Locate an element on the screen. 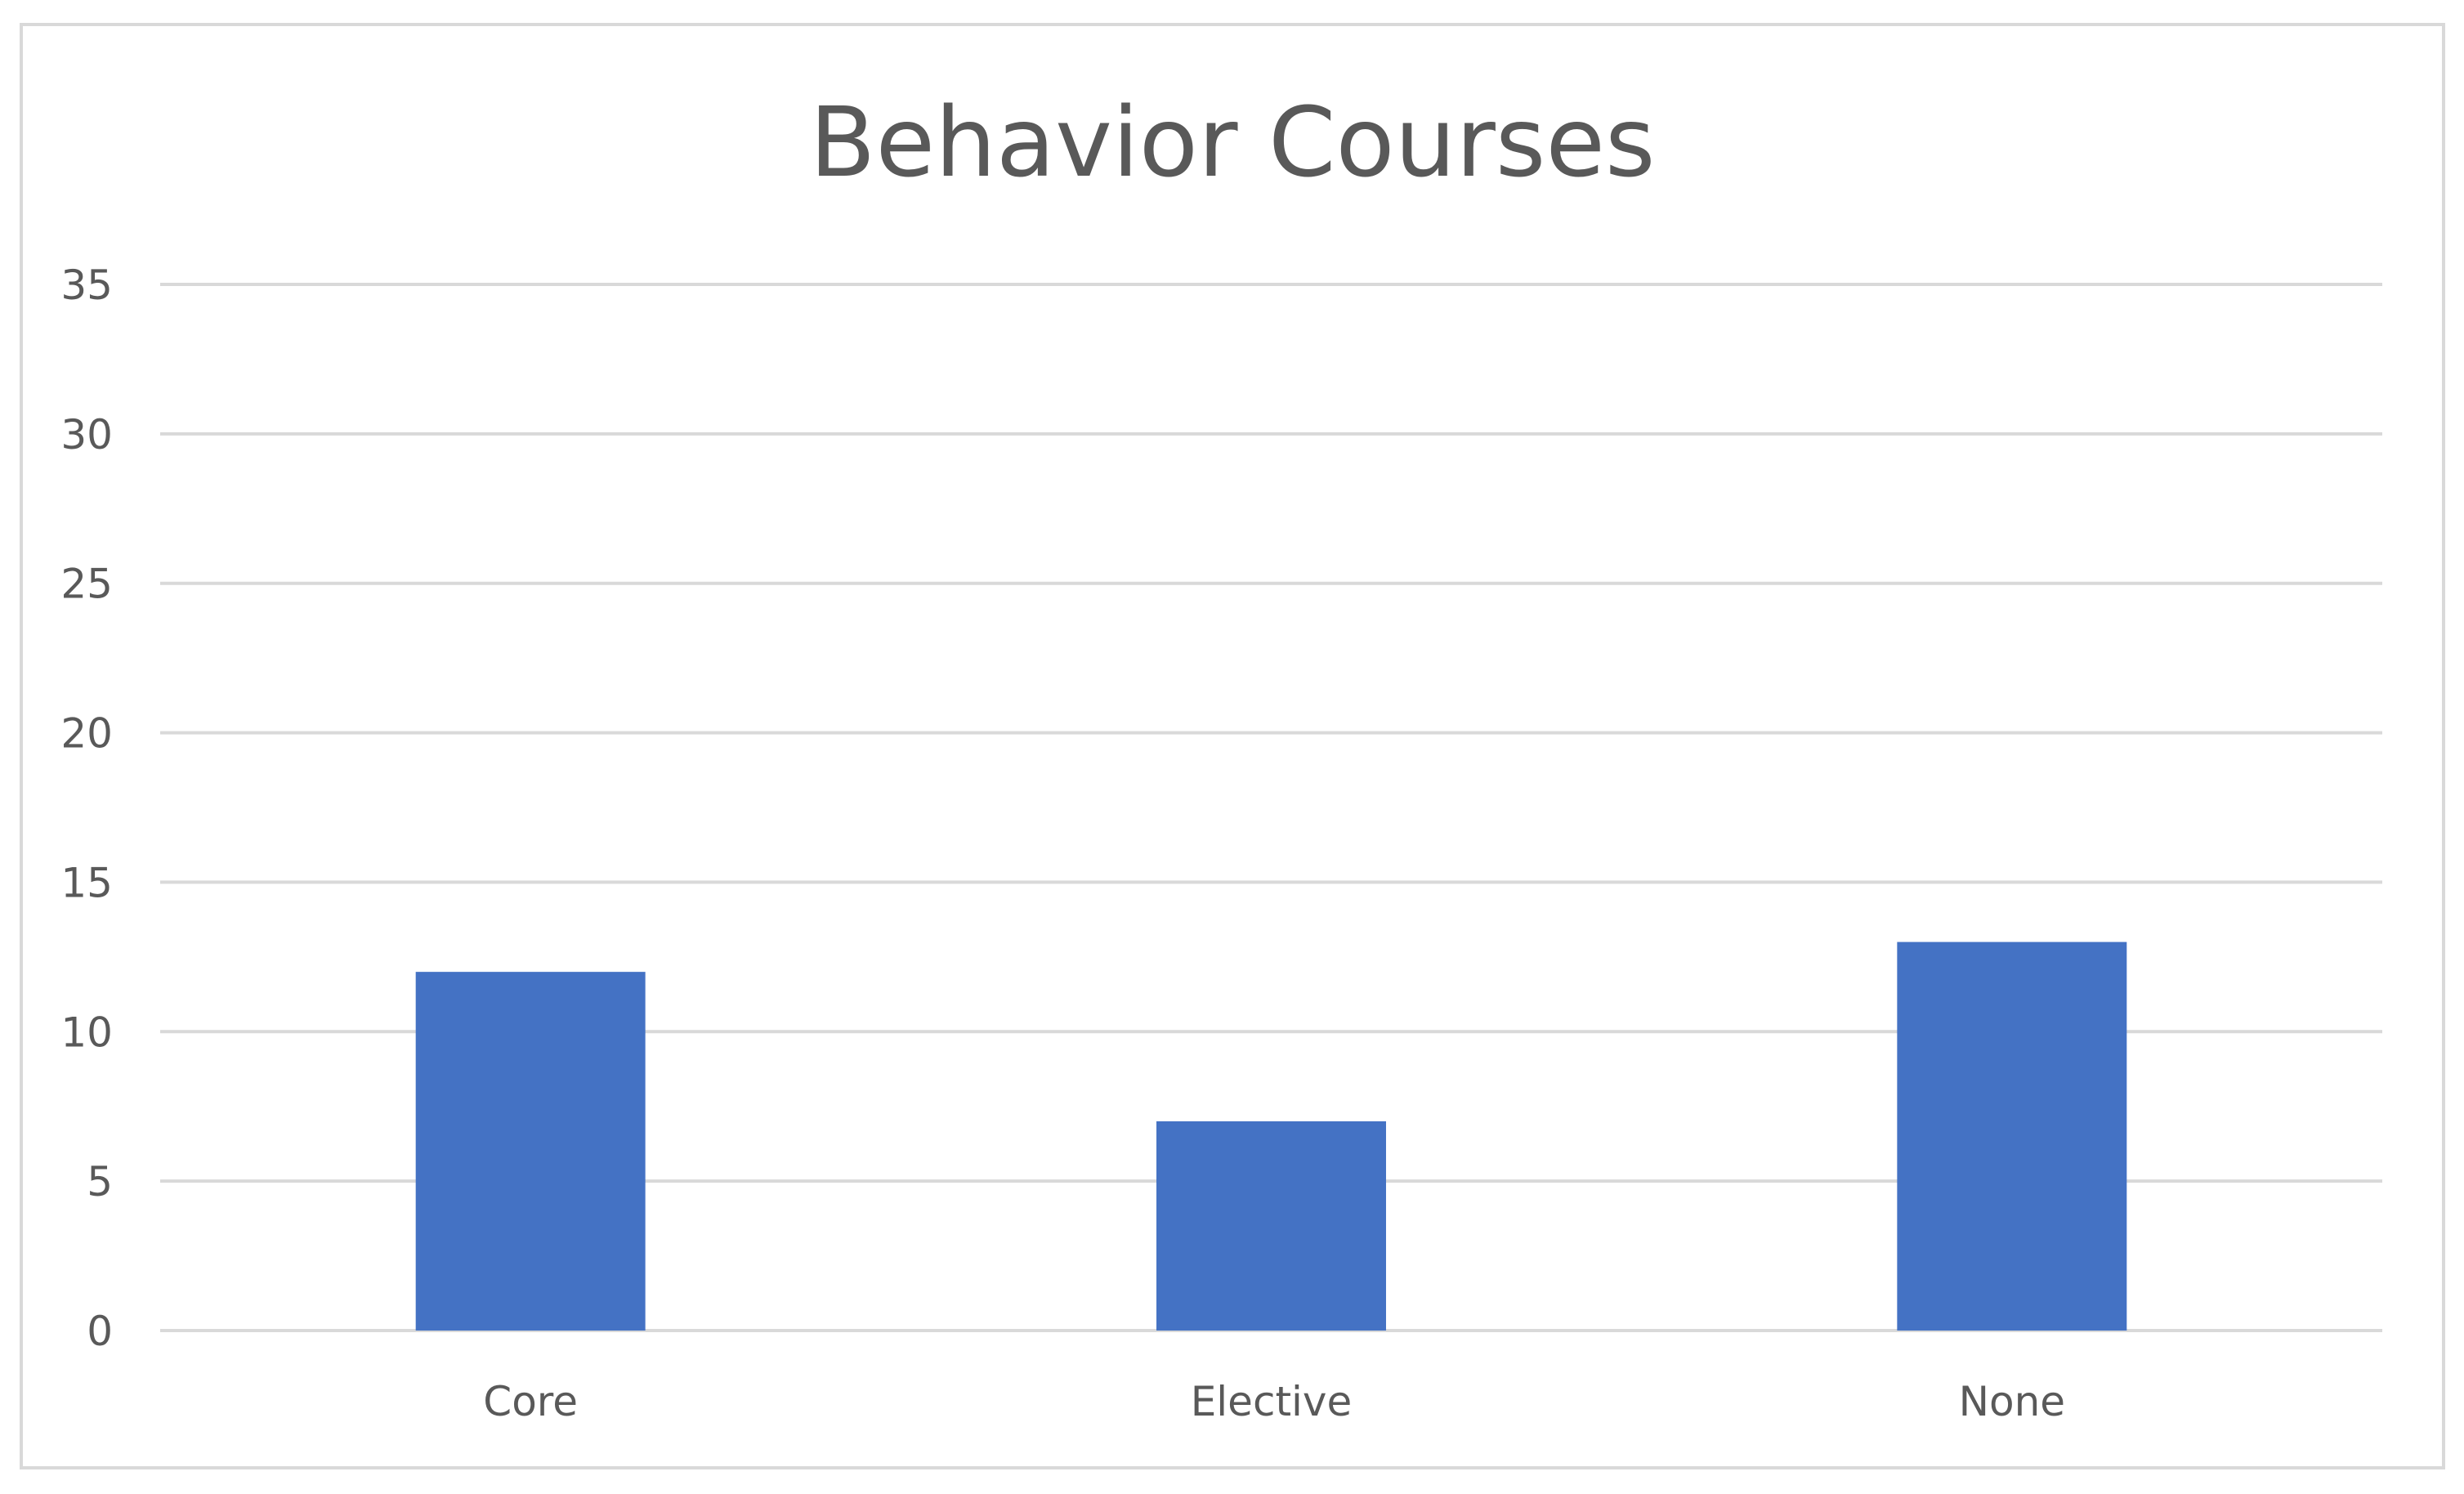  x-axis-category-labels: Core Elective None is located at coordinates (1274, 1401).